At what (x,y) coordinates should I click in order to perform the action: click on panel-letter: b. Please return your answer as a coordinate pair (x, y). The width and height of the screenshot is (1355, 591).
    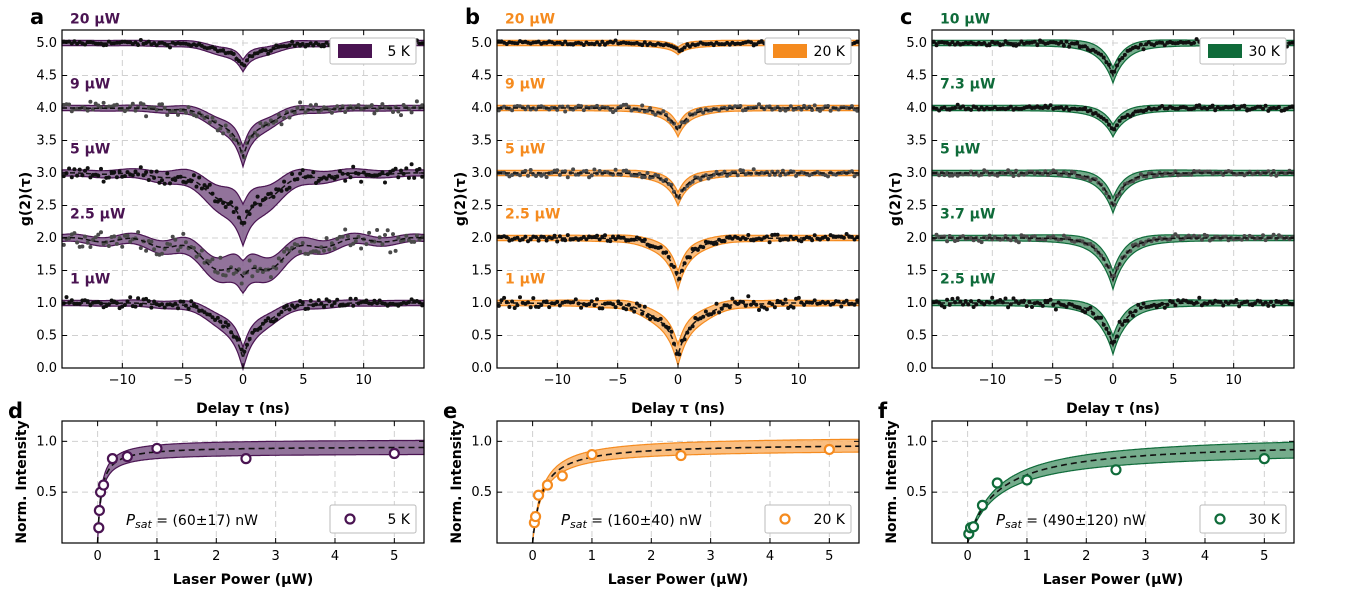
    Looking at the image, I should click on (472, 17).